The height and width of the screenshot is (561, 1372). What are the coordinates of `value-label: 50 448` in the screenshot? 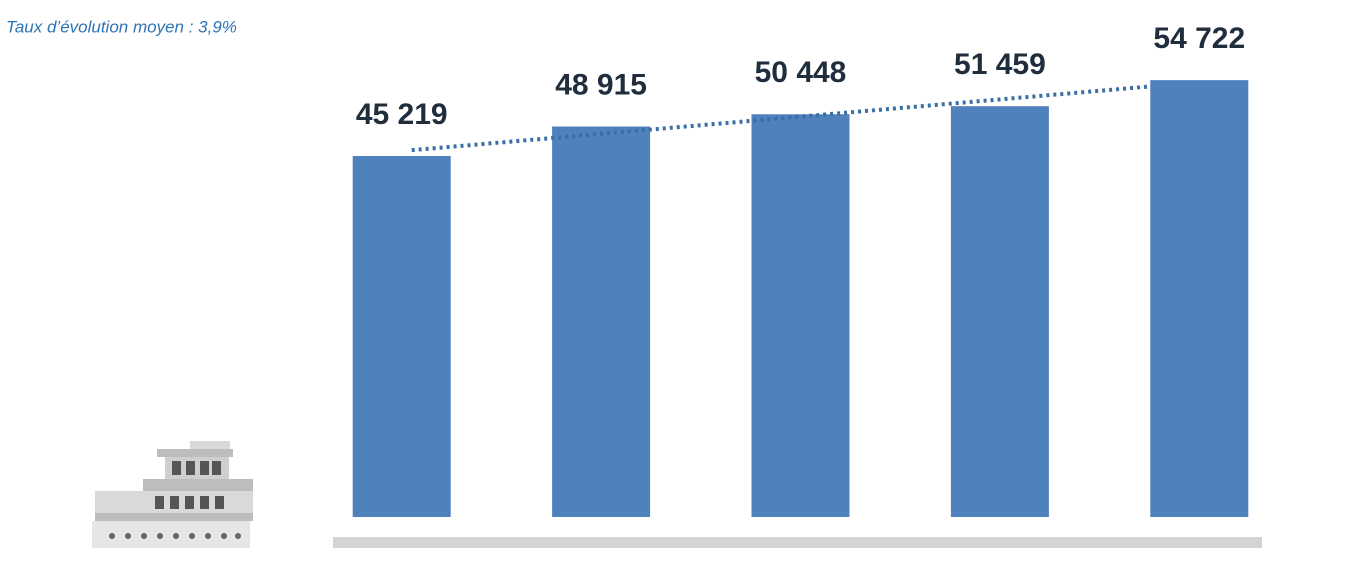 It's located at (801, 72).